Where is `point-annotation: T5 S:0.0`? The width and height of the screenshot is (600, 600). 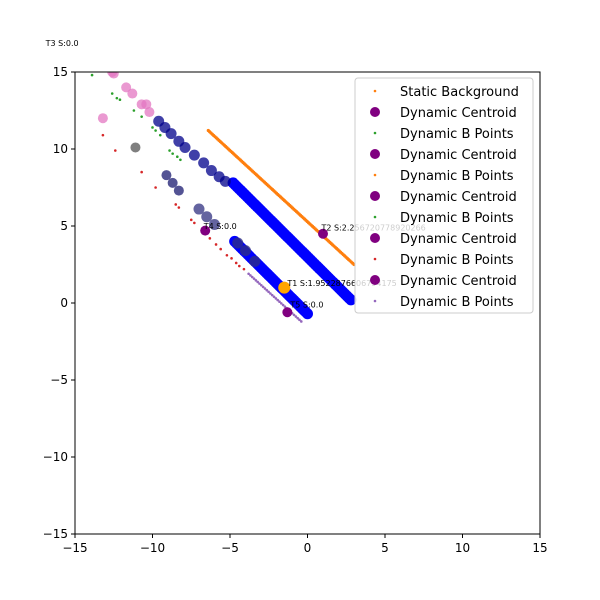 point-annotation: T5 S:0.0 is located at coordinates (306, 305).